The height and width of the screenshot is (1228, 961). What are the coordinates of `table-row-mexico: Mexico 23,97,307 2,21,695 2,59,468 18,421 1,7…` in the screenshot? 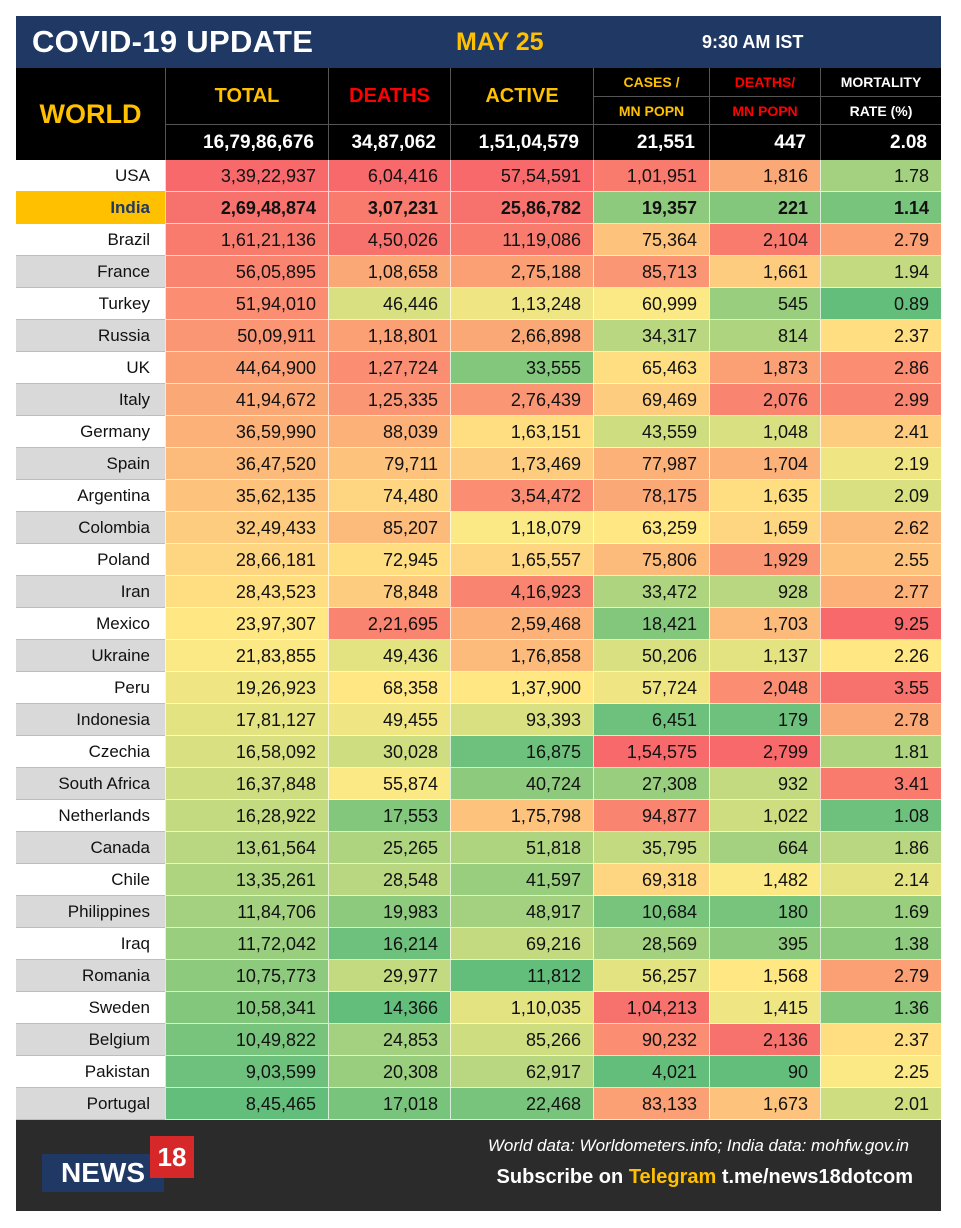 It's located at (478, 624).